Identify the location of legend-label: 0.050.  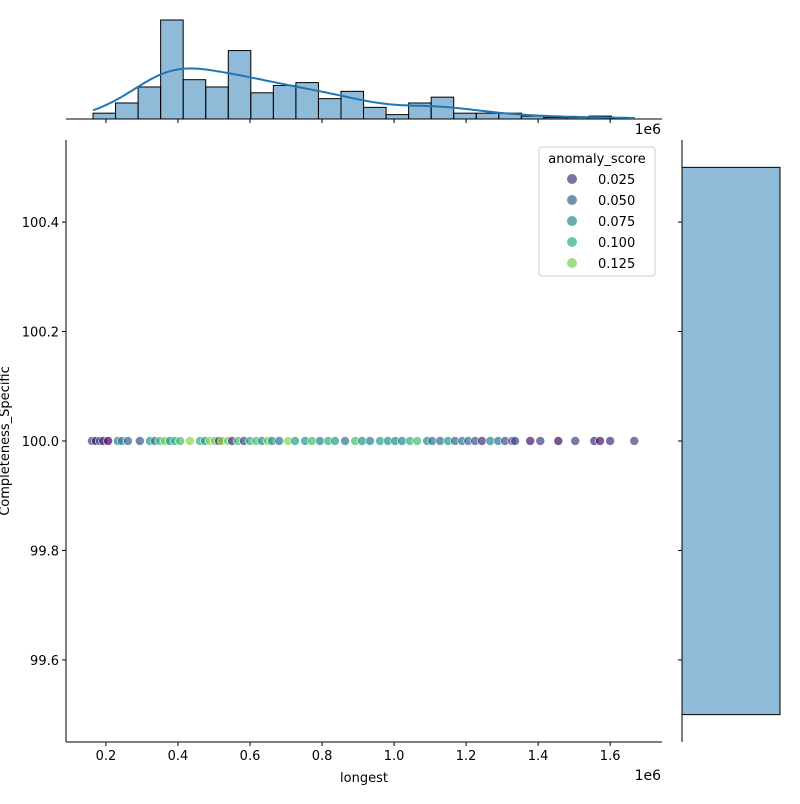
(616, 201).